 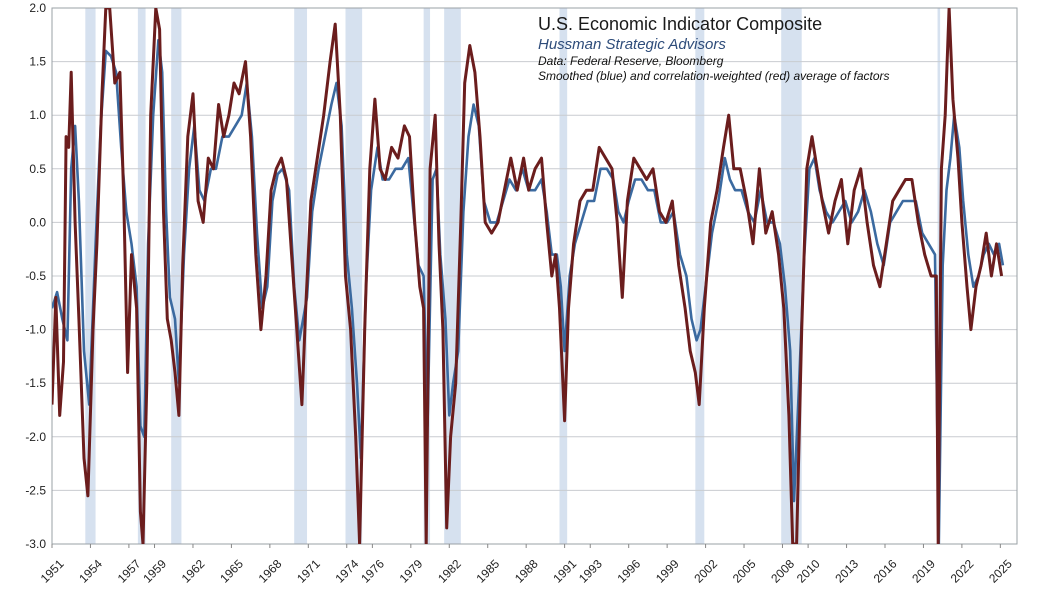 I want to click on x-tick-label: 2010, so click(x=808, y=571).